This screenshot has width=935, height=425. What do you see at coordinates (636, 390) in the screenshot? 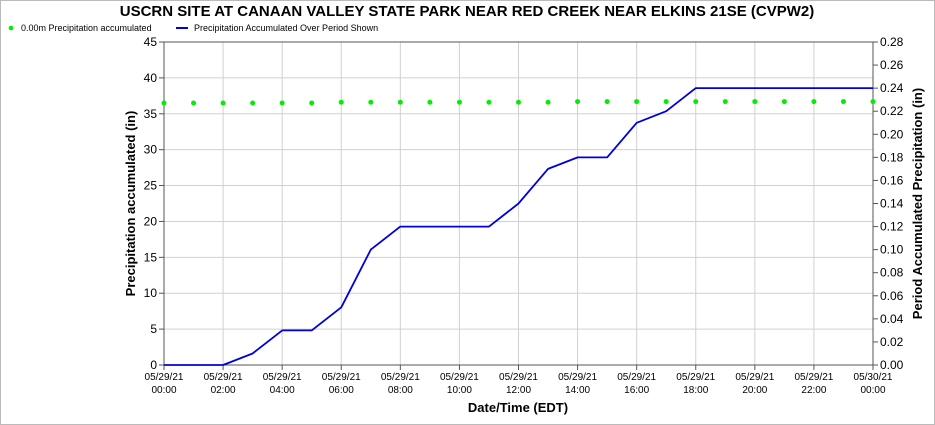
I see `x-tick-label-time: 16:00` at bounding box center [636, 390].